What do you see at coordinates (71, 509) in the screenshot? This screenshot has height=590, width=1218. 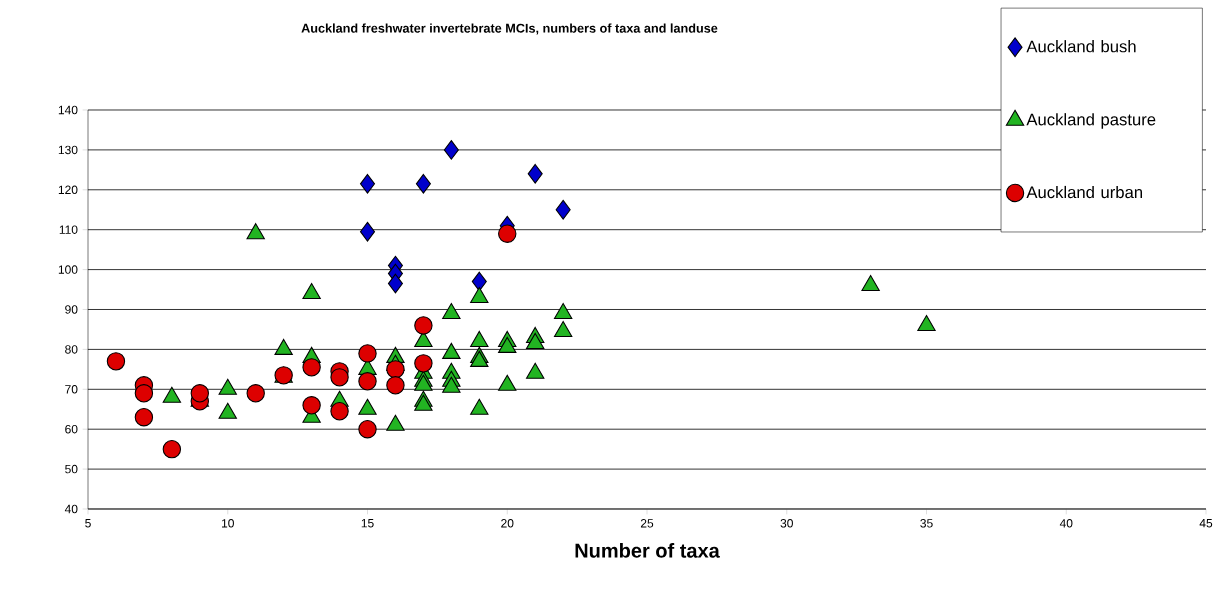 I see `y-tick-label: 40` at bounding box center [71, 509].